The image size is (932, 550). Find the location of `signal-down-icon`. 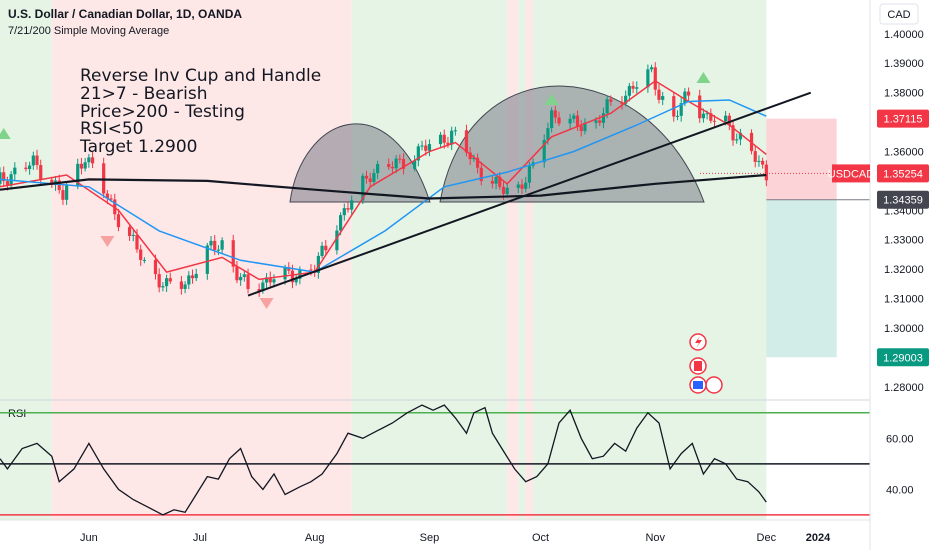

signal-down-icon is located at coordinates (107, 241).